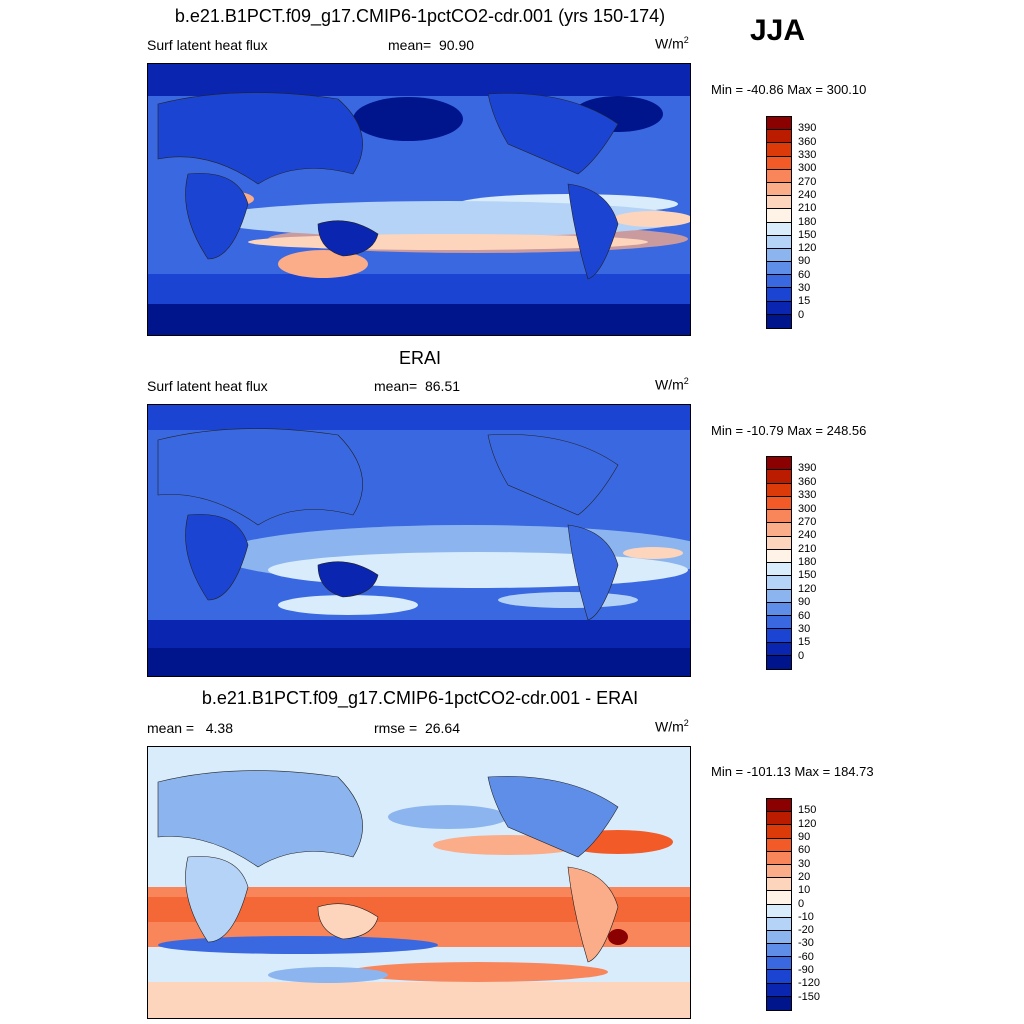 This screenshot has width=1024, height=1024. Describe the element at coordinates (419, 199) in the screenshot. I see `panel-1-map` at that location.